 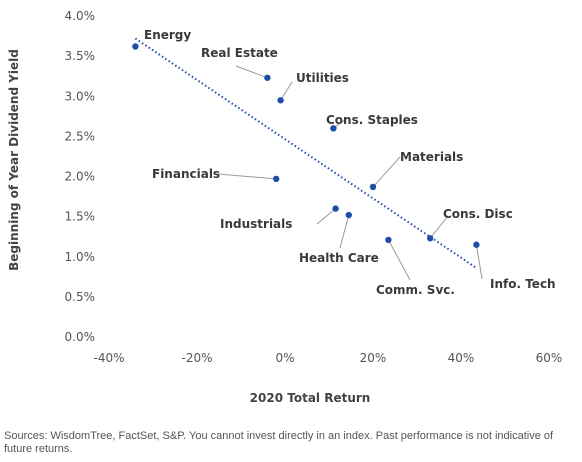 What do you see at coordinates (80, 217) in the screenshot?
I see `y-tick-label: 1.5%` at bounding box center [80, 217].